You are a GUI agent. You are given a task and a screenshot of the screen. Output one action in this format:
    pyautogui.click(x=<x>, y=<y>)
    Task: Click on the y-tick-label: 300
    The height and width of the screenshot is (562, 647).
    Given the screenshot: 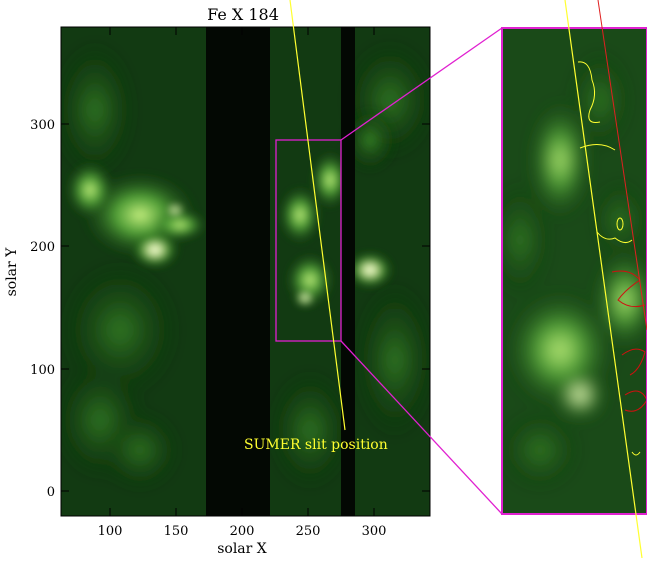 What is the action you would take?
    pyautogui.click(x=42, y=125)
    